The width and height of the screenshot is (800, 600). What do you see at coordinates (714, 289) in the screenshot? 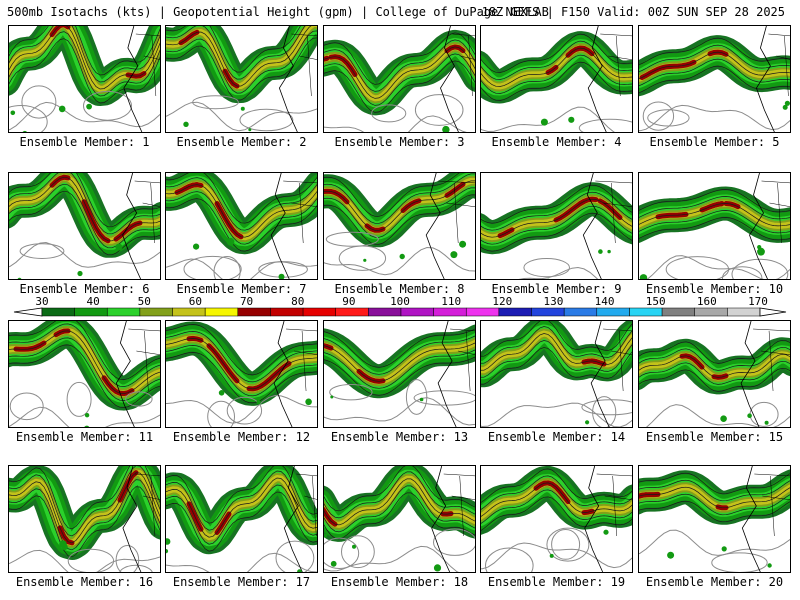
I see `ensemble-member-label: Ensemble Member: 10` at bounding box center [714, 289].